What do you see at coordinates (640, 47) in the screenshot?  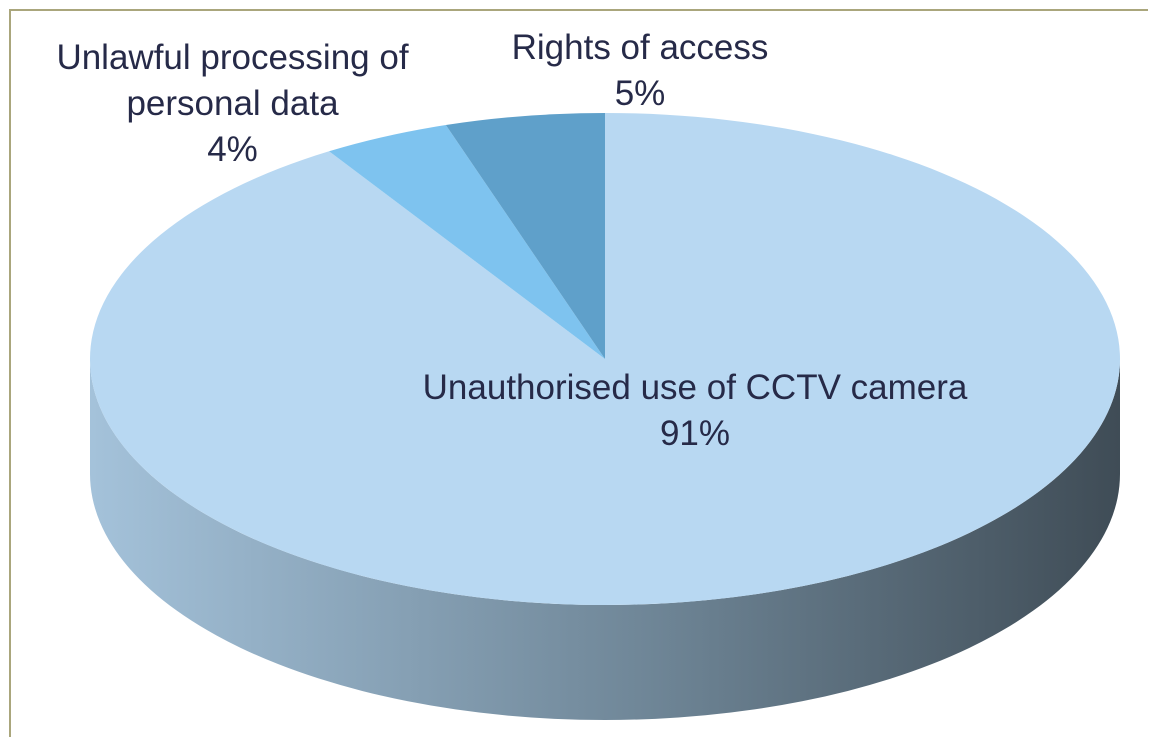 I see `category-name: Rights of access` at bounding box center [640, 47].